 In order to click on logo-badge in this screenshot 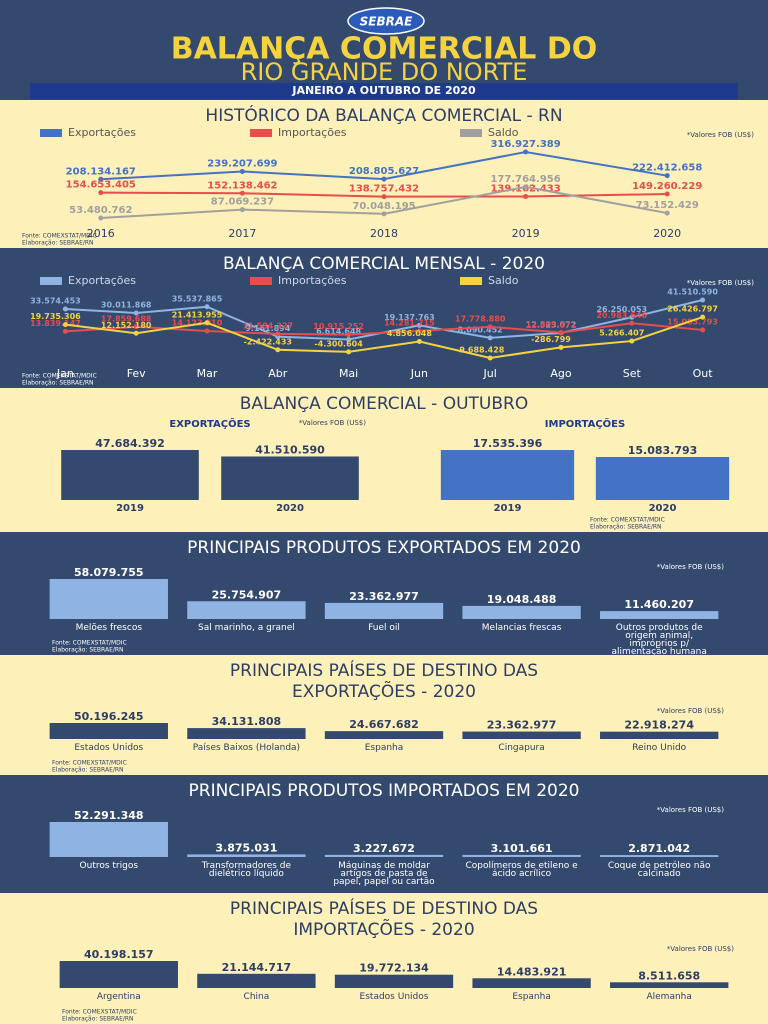, I will do `click(386, 21)`.